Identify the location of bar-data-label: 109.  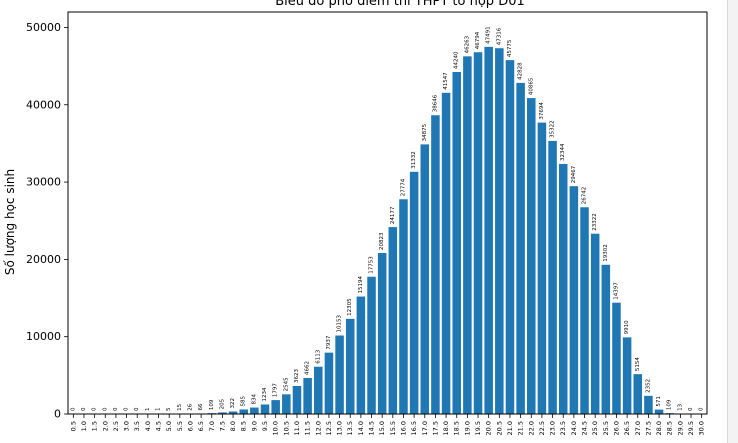
(670, 404).